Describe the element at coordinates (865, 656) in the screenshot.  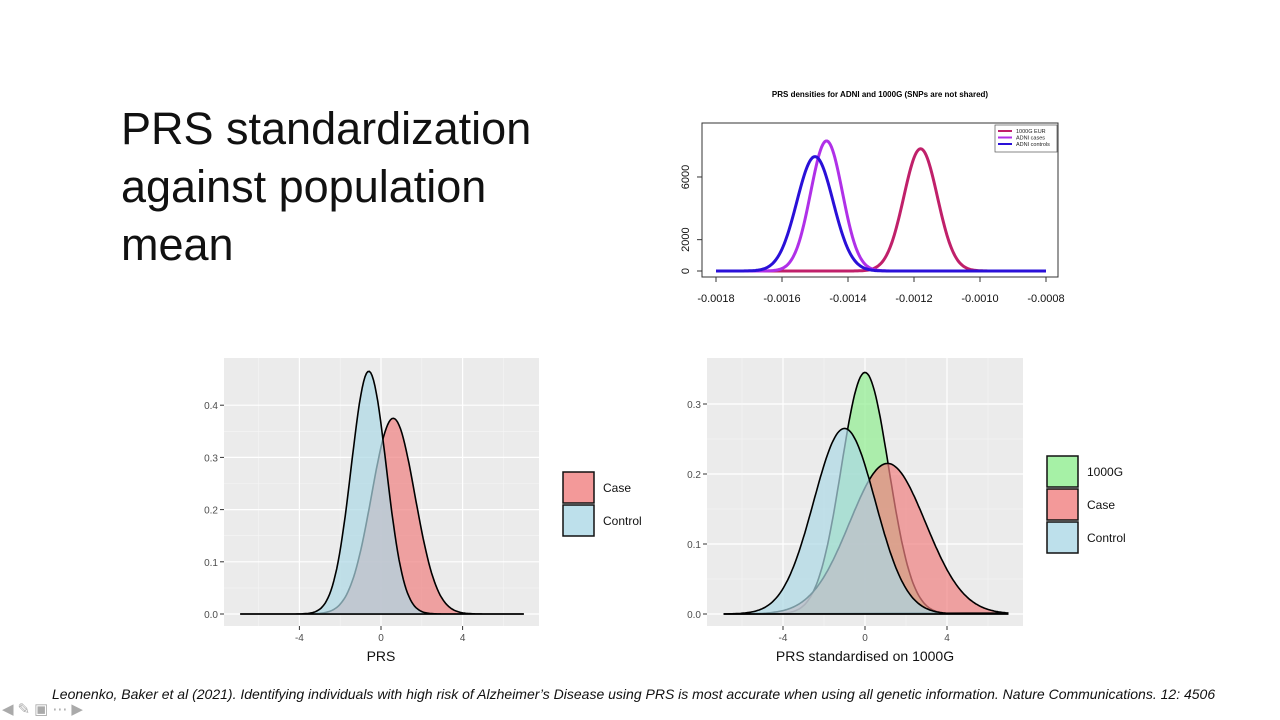
I see `chart-right-xlabel: PRS standardised on 1000G` at that location.